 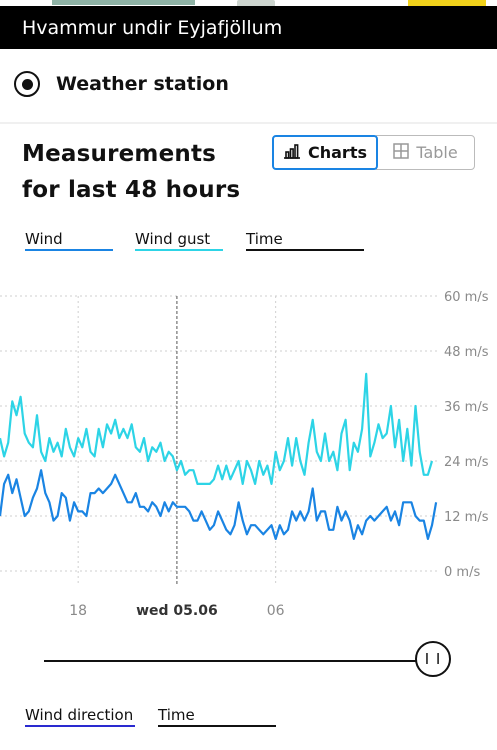 What do you see at coordinates (176, 715) in the screenshot?
I see `tab-time-label: Time` at bounding box center [176, 715].